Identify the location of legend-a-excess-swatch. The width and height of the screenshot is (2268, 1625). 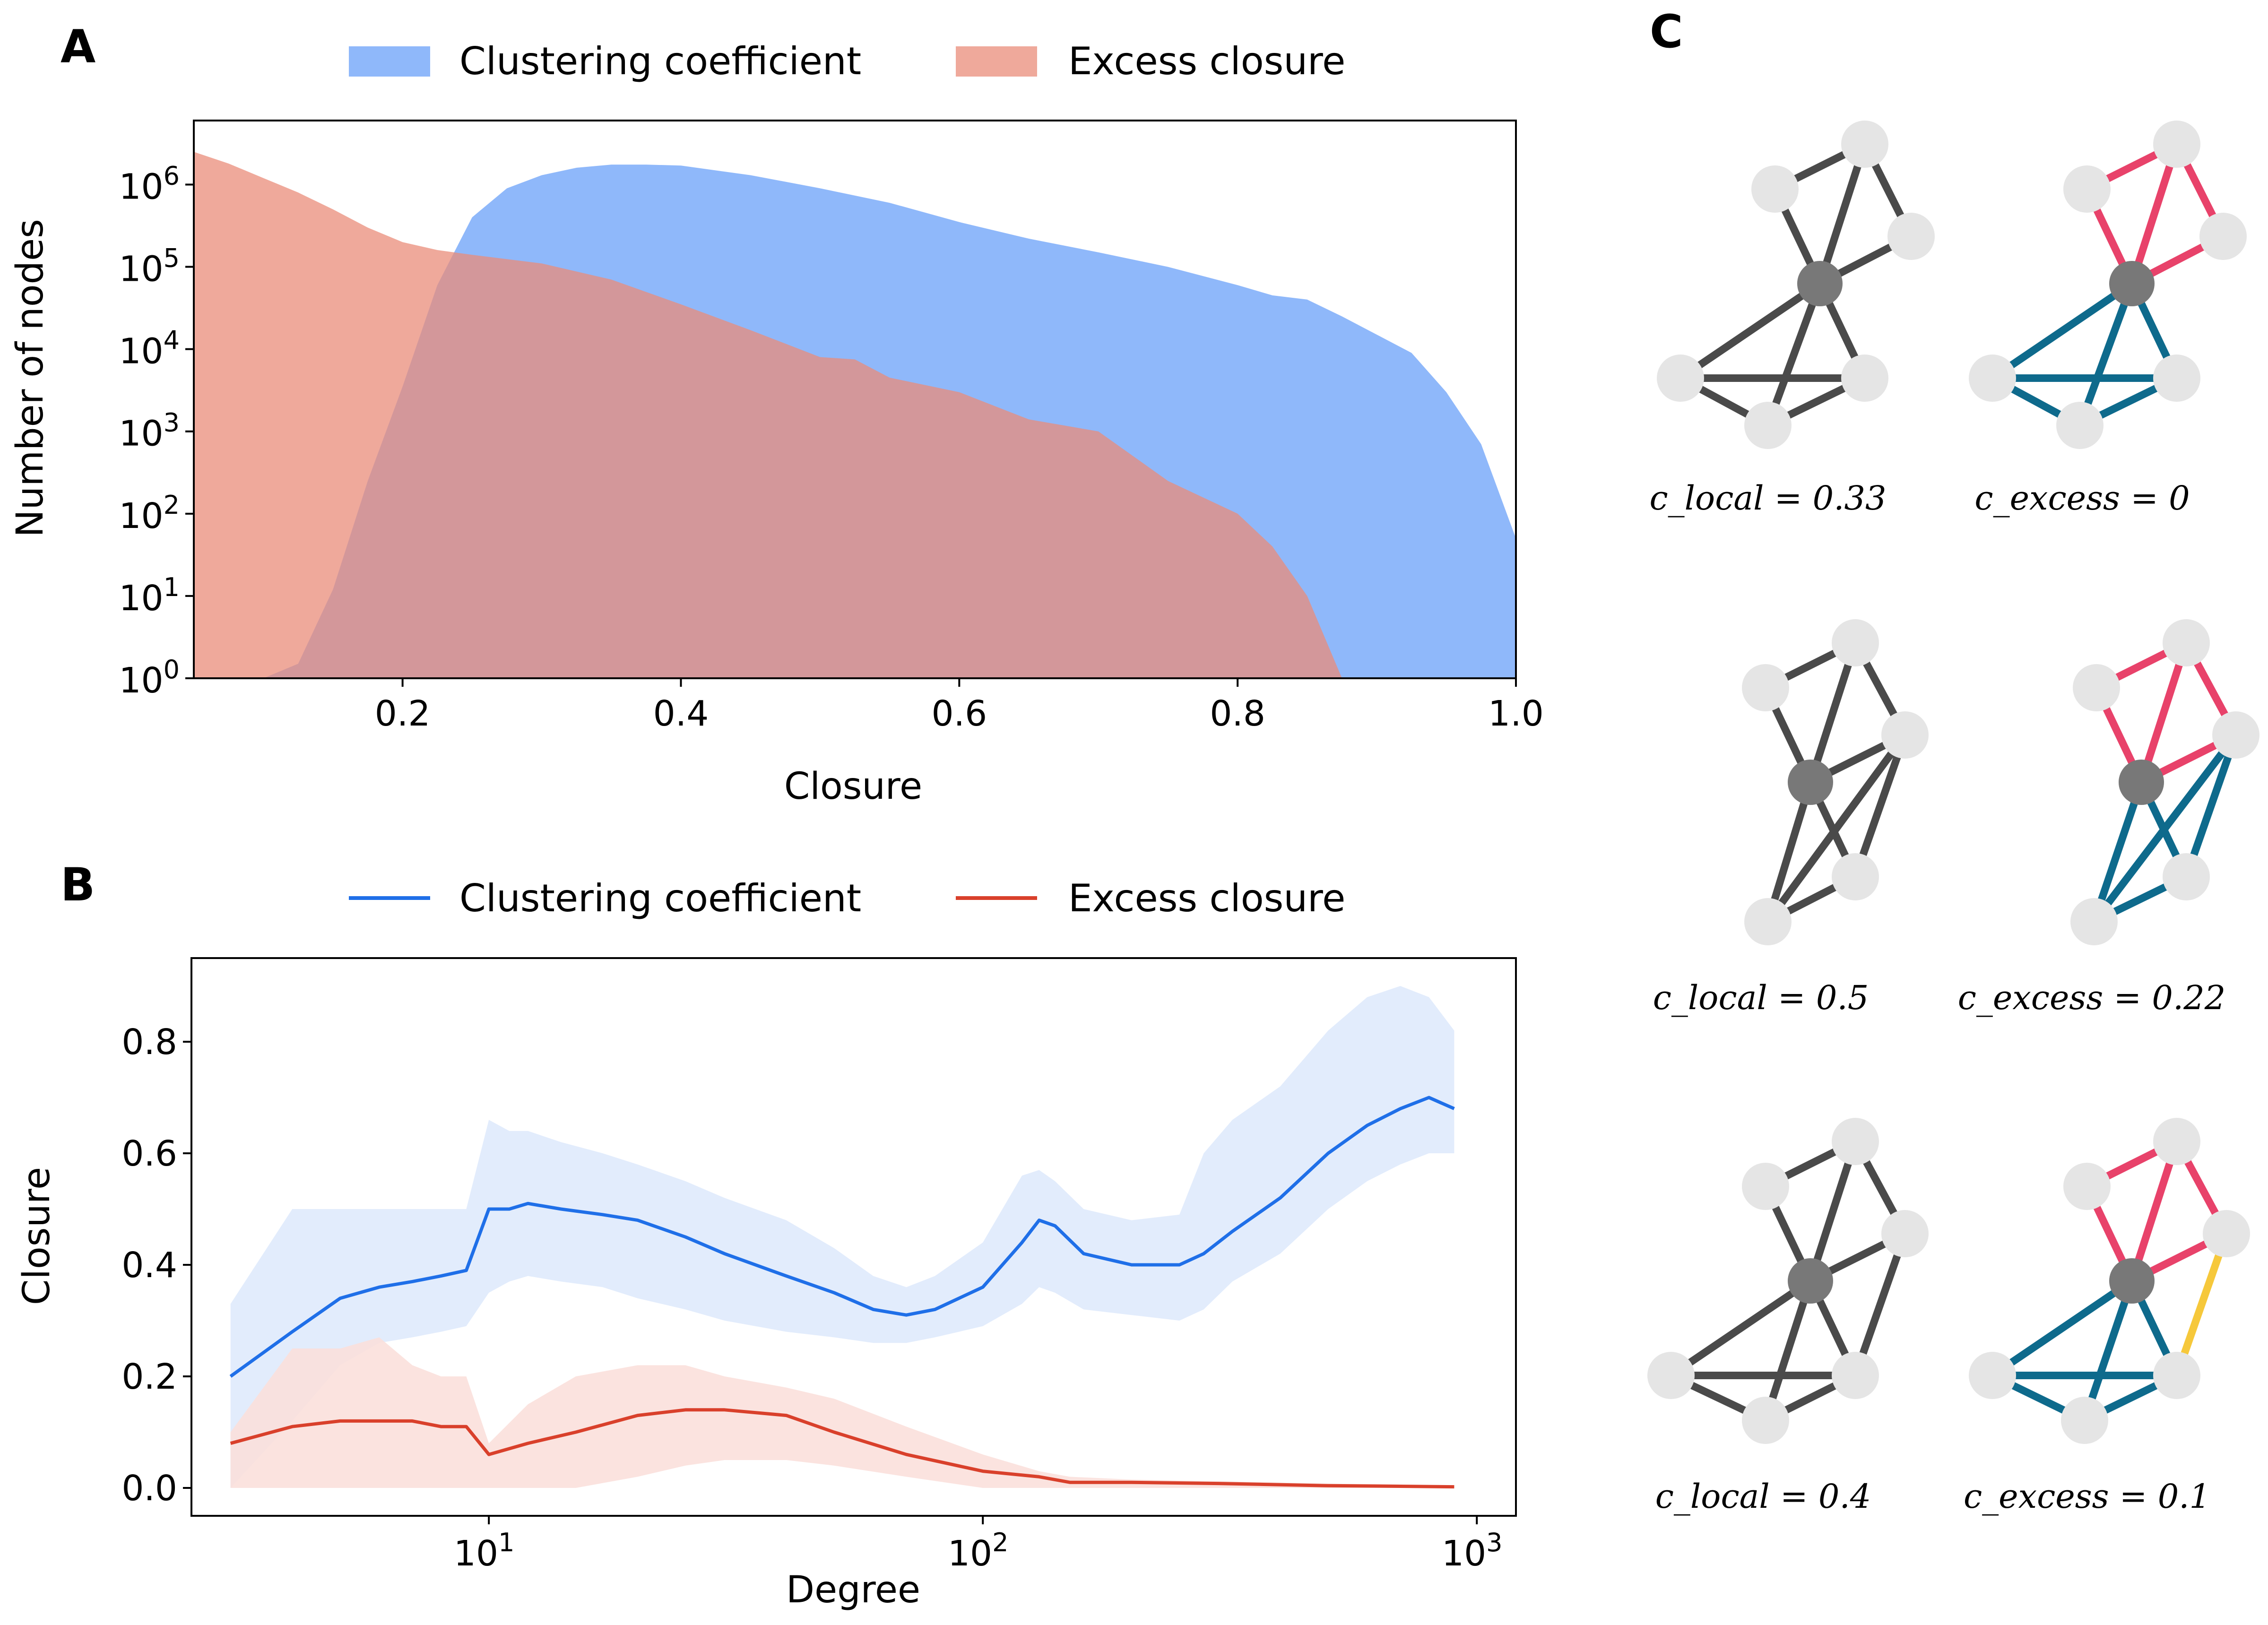
(997, 62).